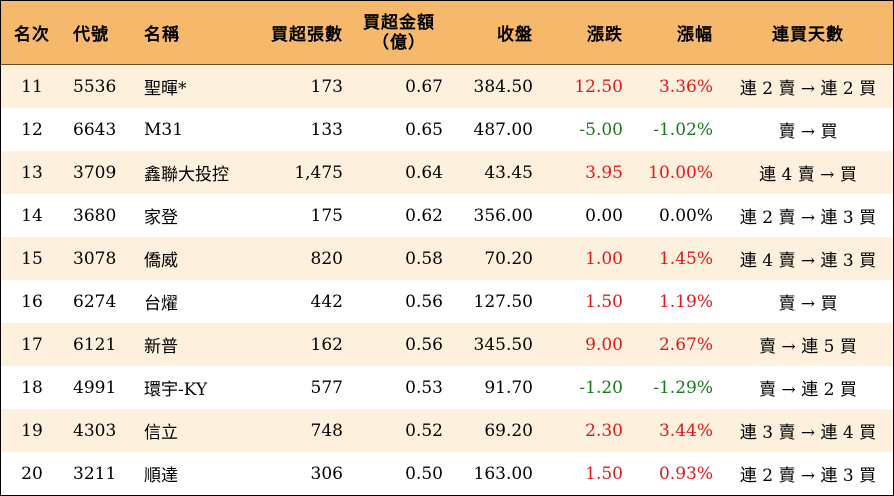  What do you see at coordinates (91, 35) in the screenshot?
I see `header-code: 代號` at bounding box center [91, 35].